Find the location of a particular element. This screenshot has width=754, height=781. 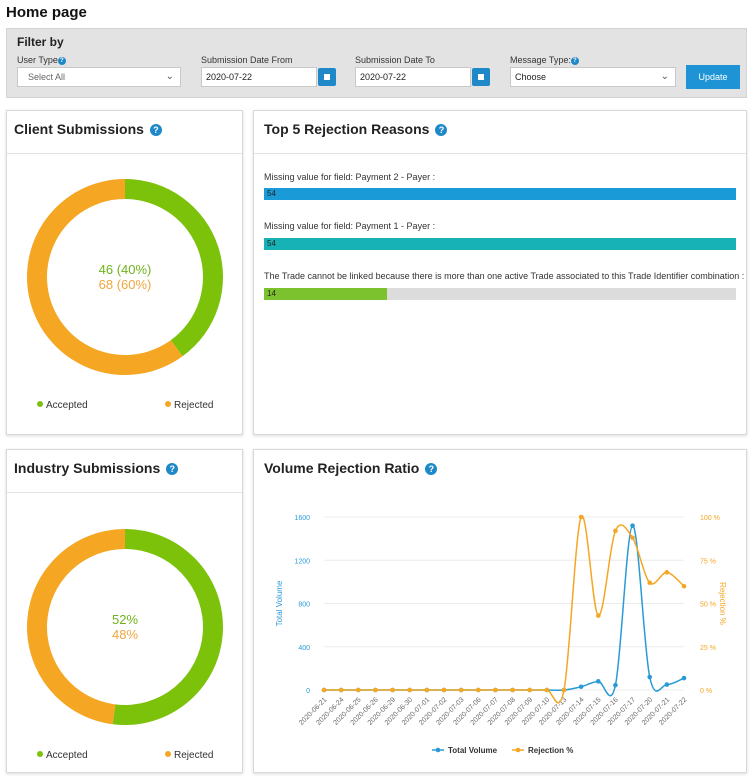

rejected-value: 48% is located at coordinates (125, 634).